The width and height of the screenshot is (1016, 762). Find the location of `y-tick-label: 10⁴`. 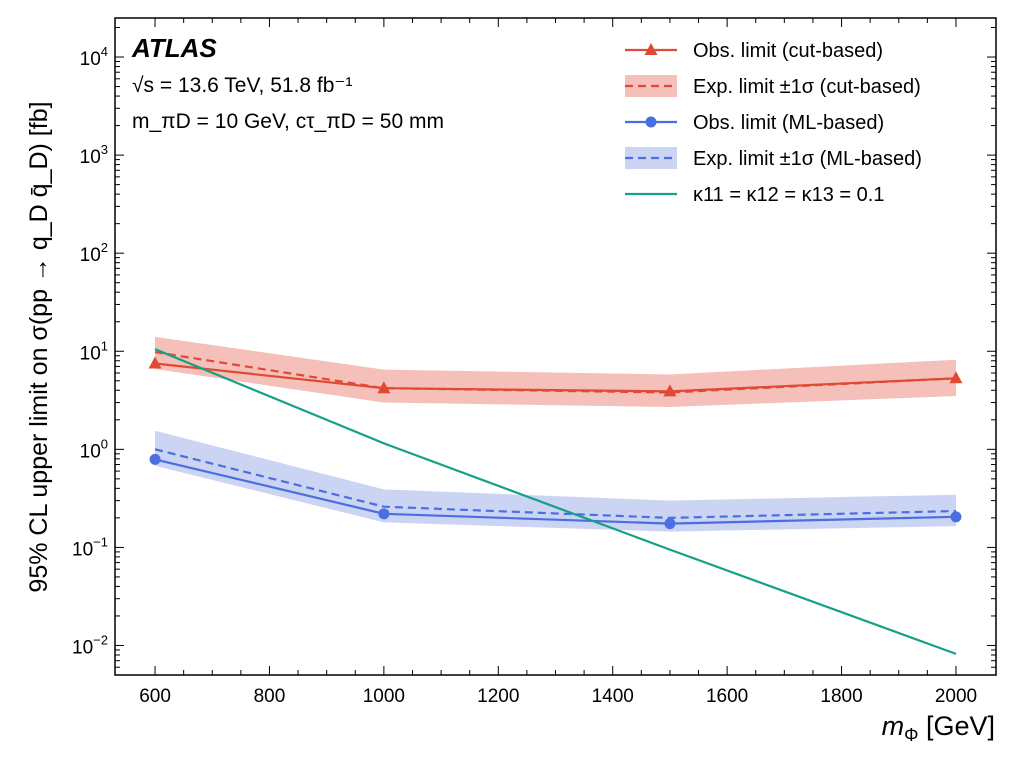

y-tick-label: 10⁴ is located at coordinates (94, 57).